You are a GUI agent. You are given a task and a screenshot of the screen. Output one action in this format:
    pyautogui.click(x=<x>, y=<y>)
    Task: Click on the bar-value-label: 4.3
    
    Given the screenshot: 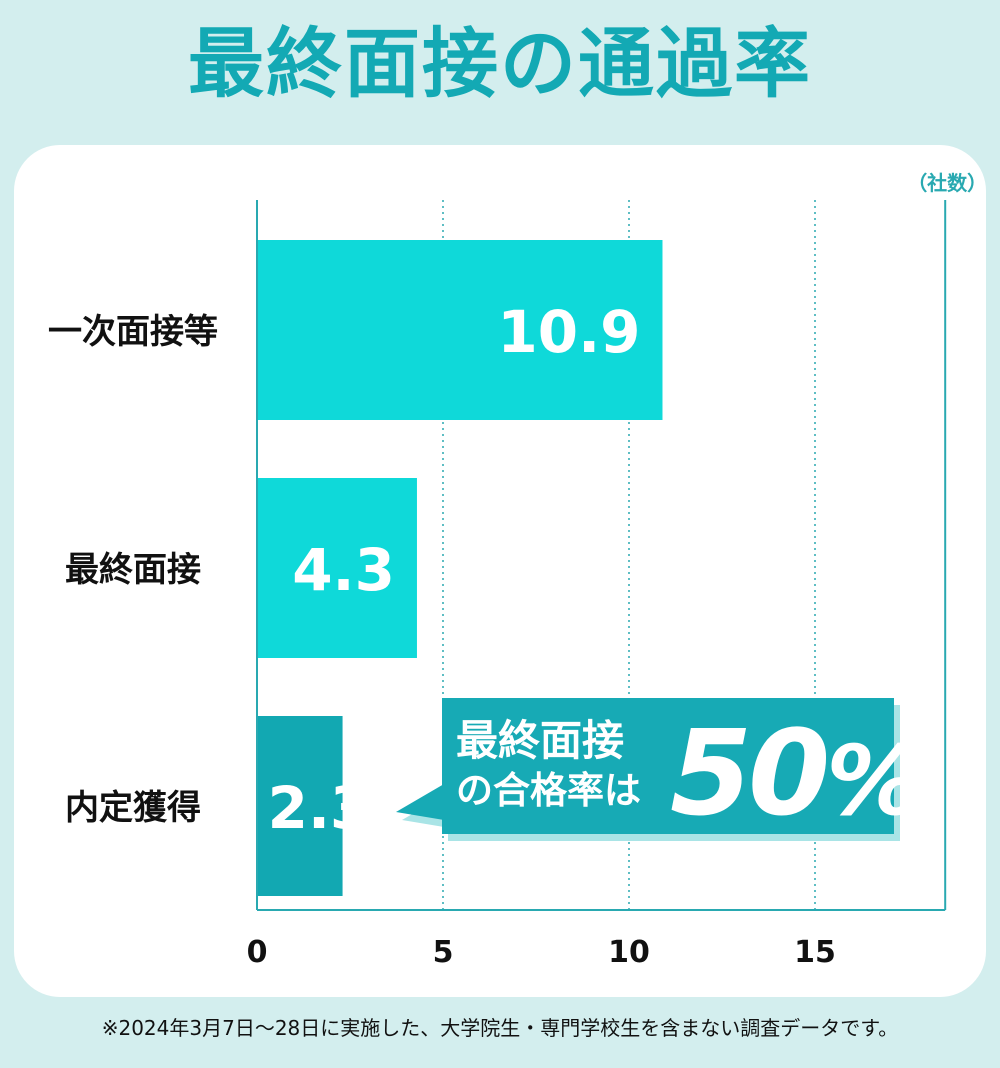 What is the action you would take?
    pyautogui.click(x=343, y=570)
    